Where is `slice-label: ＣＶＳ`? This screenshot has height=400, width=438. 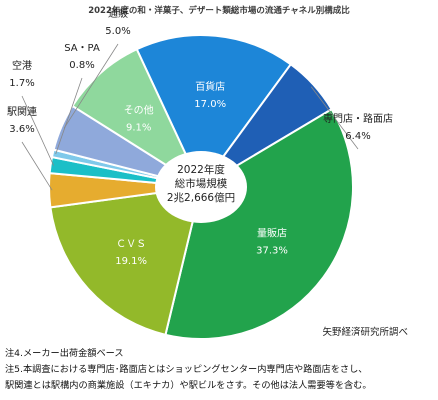
slice-label: ＣＶＳ is located at coordinates (131, 244).